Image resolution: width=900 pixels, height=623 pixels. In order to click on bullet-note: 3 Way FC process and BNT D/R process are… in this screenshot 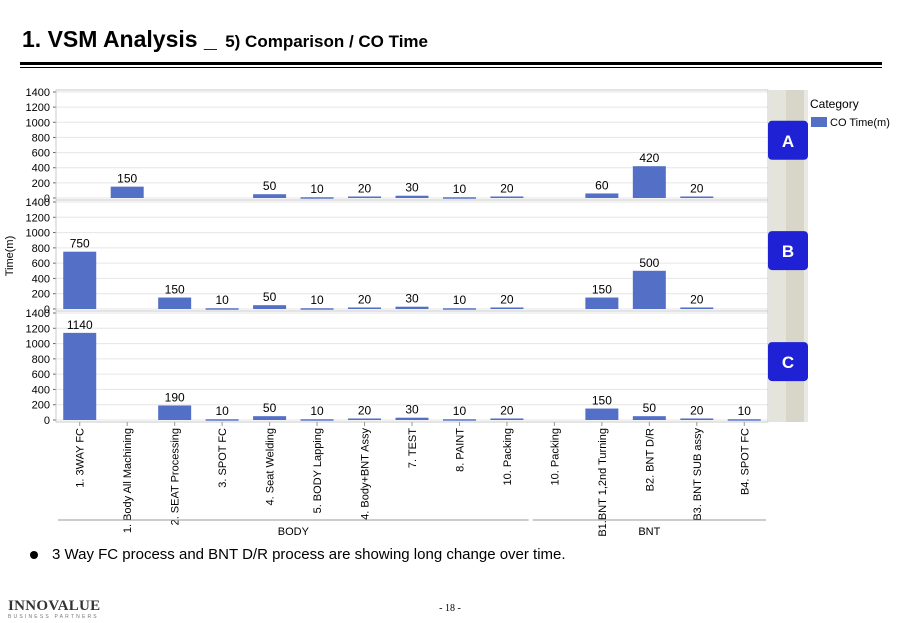, I will do `click(298, 554)`.